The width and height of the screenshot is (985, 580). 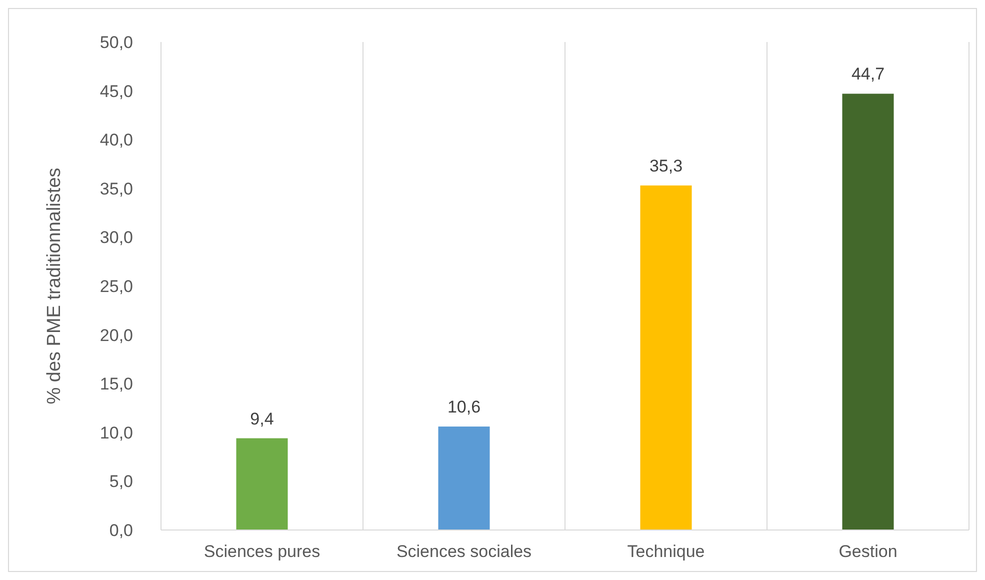 I want to click on y-tick-label: 45,0, so click(x=116, y=91).